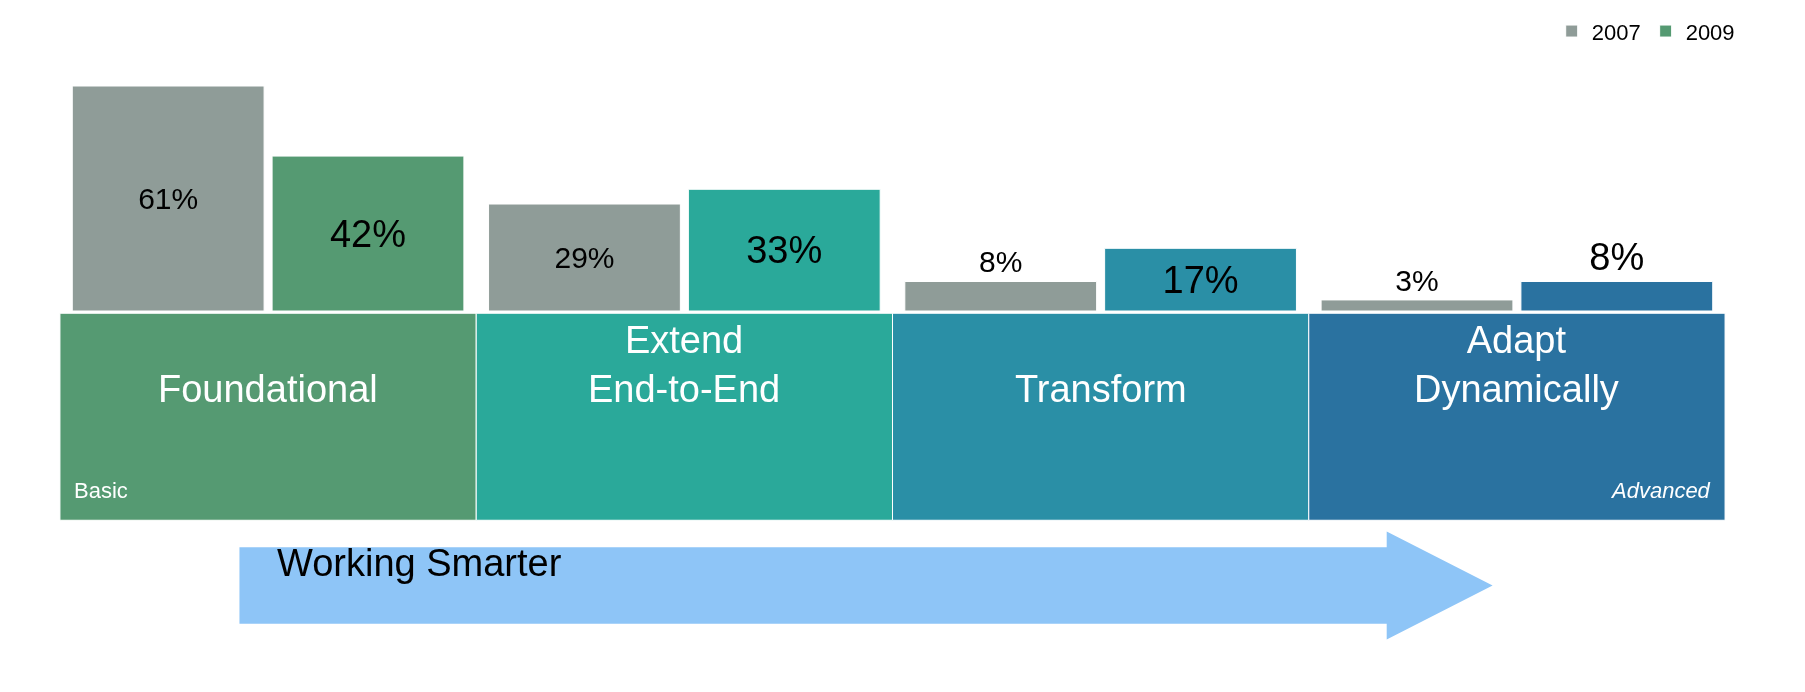 Image resolution: width=1805 pixels, height=692 pixels. I want to click on text: Basic, so click(101, 490).